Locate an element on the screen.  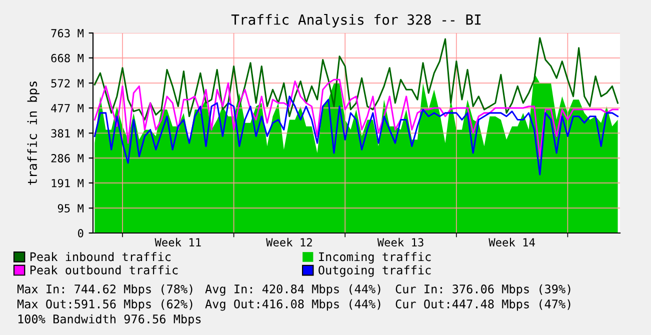
text: Max In: 744.62 Mbps (78%) is located at coordinates (104, 290).